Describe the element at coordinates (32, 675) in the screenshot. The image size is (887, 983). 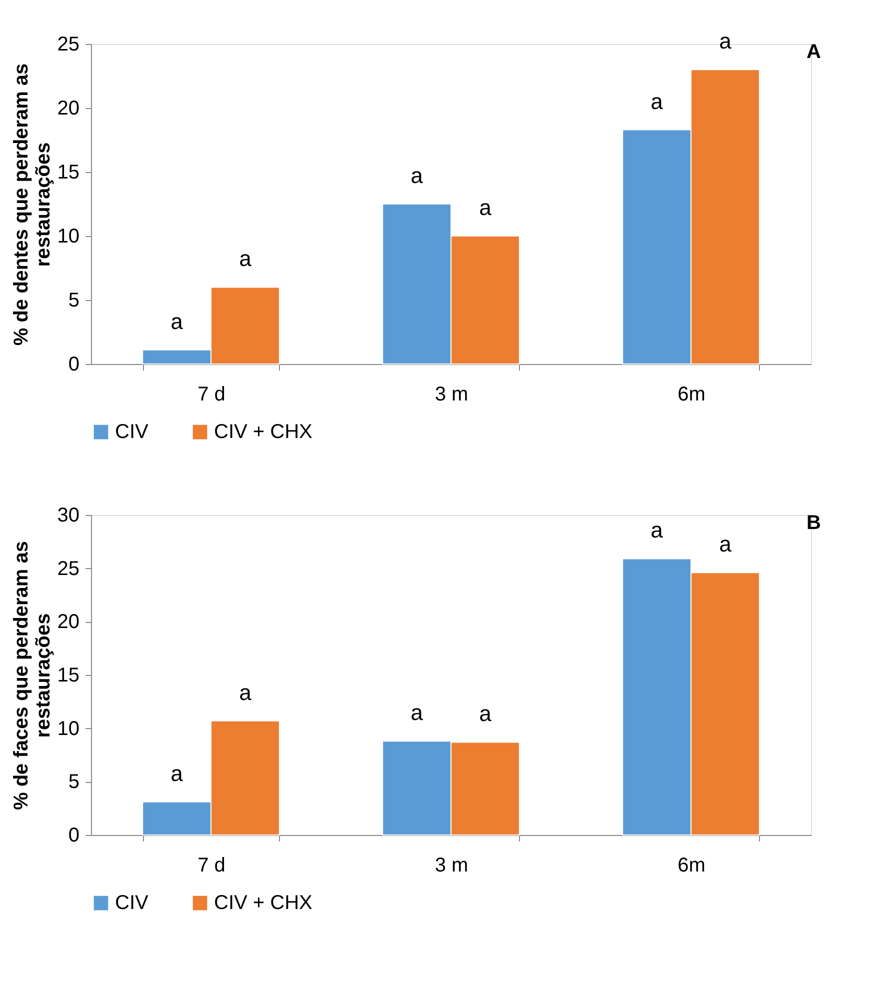
I see `y-axis-title: % de faces que perderam as restaurações` at that location.